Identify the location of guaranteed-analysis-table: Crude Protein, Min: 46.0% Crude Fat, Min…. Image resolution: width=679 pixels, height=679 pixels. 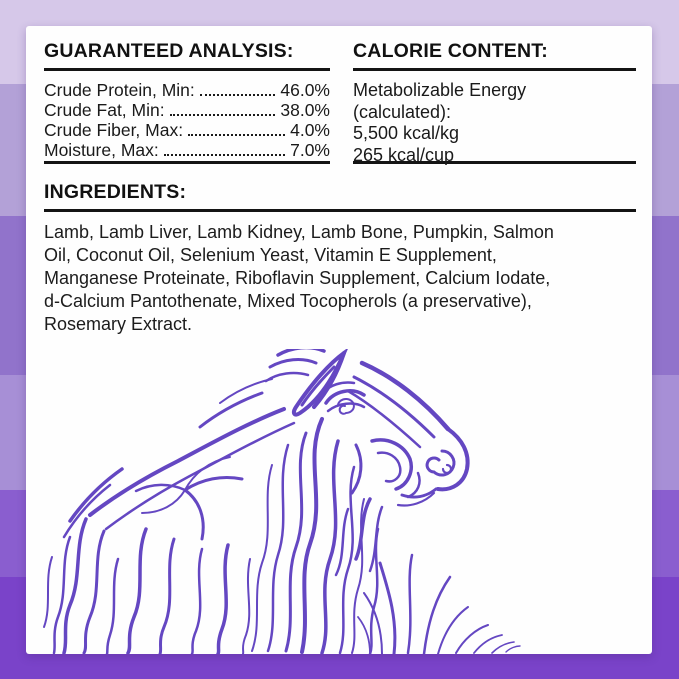
(187, 116).